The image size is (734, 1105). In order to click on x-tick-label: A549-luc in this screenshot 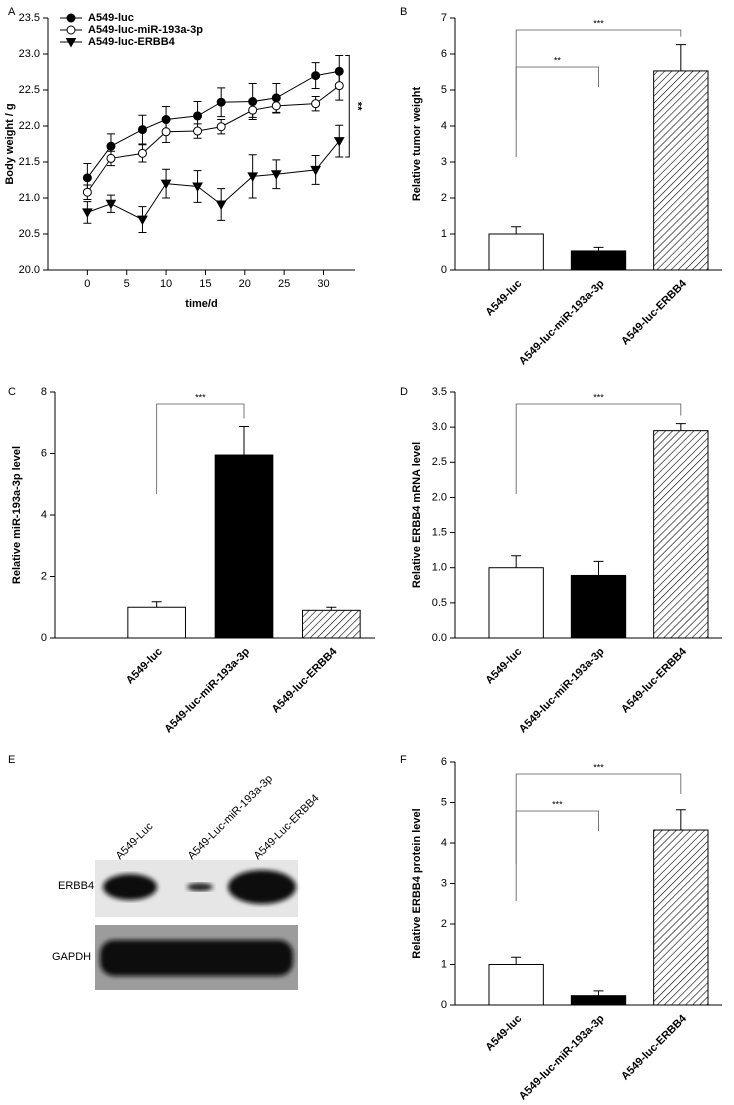, I will do `click(503, 1033)`.